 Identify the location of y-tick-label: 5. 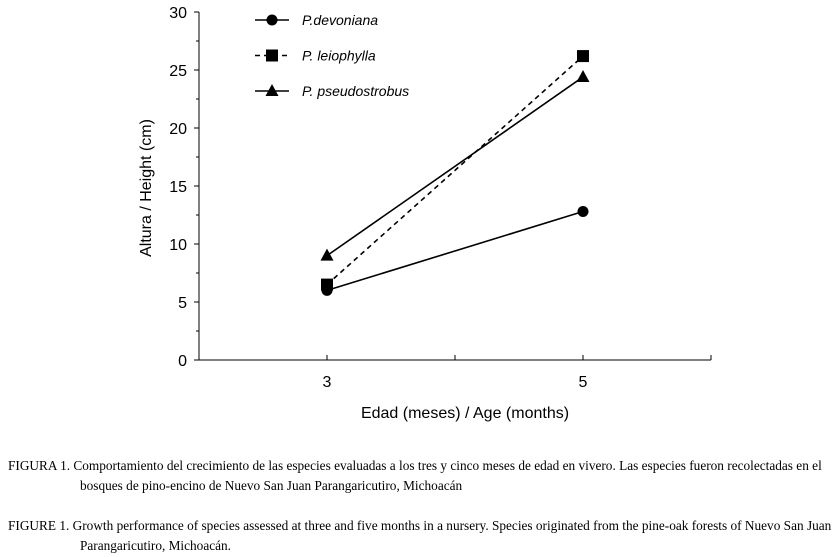
(182, 303).